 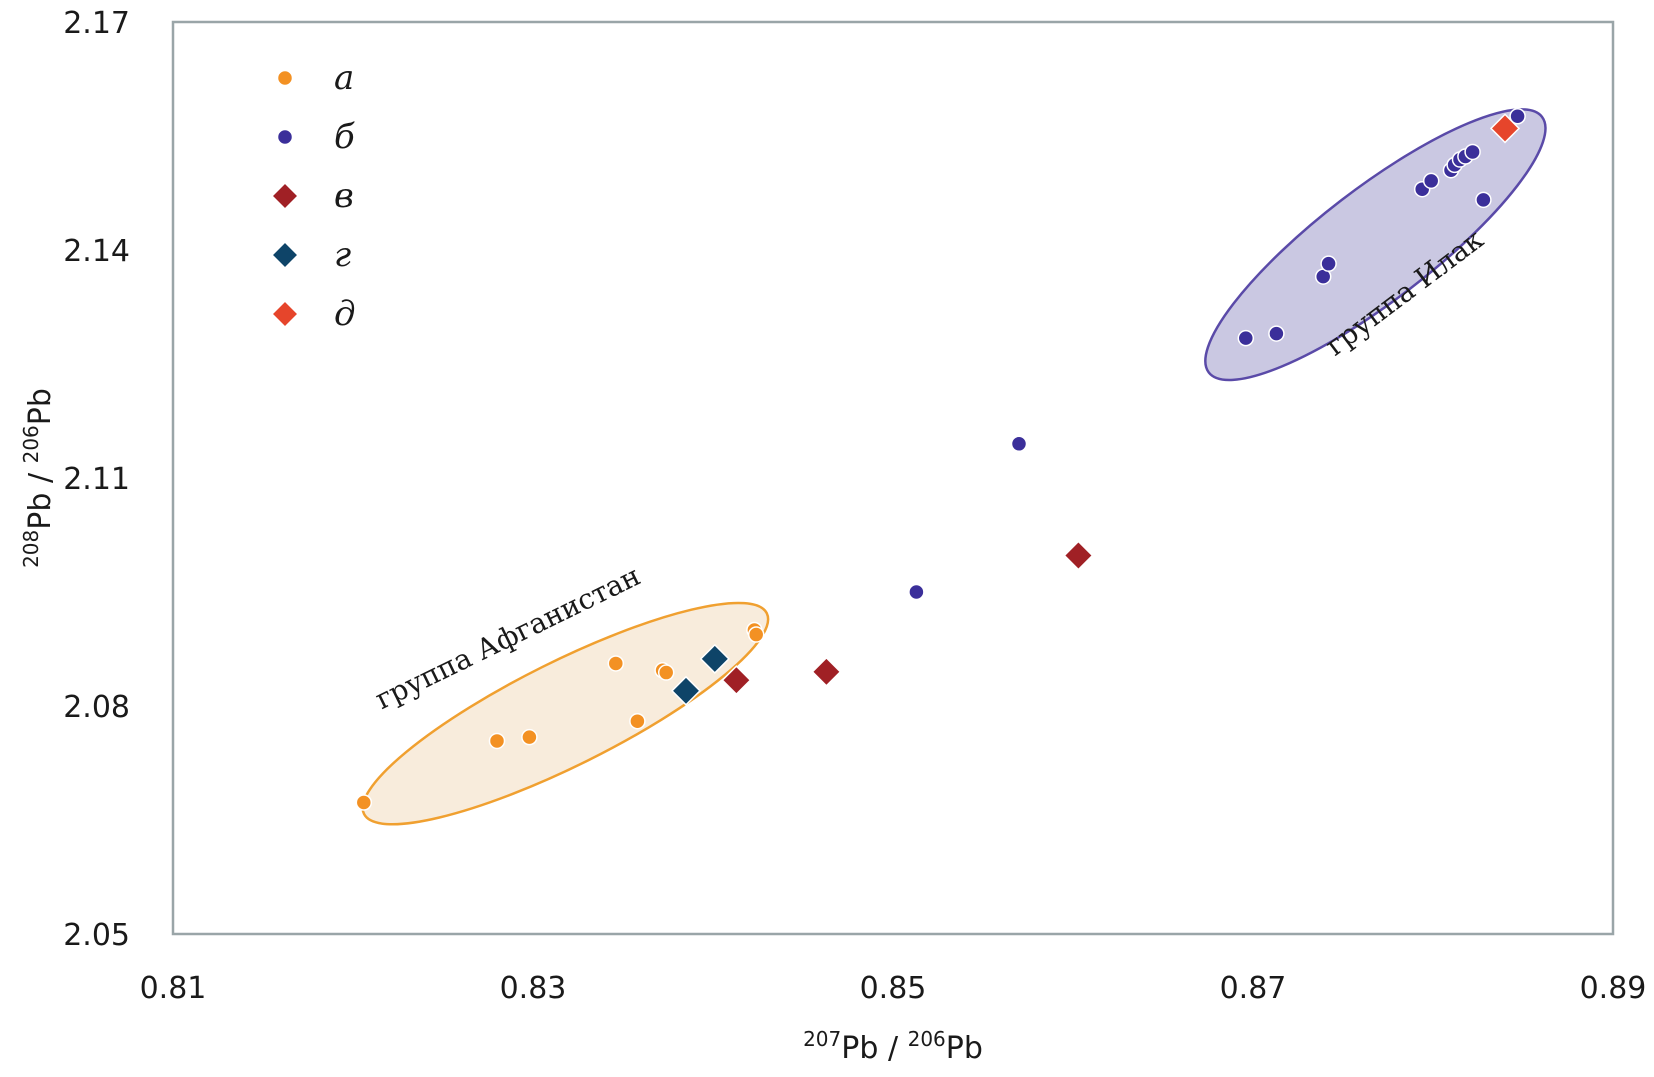 What do you see at coordinates (907, 618) in the screenshot?
I see `series-в` at bounding box center [907, 618].